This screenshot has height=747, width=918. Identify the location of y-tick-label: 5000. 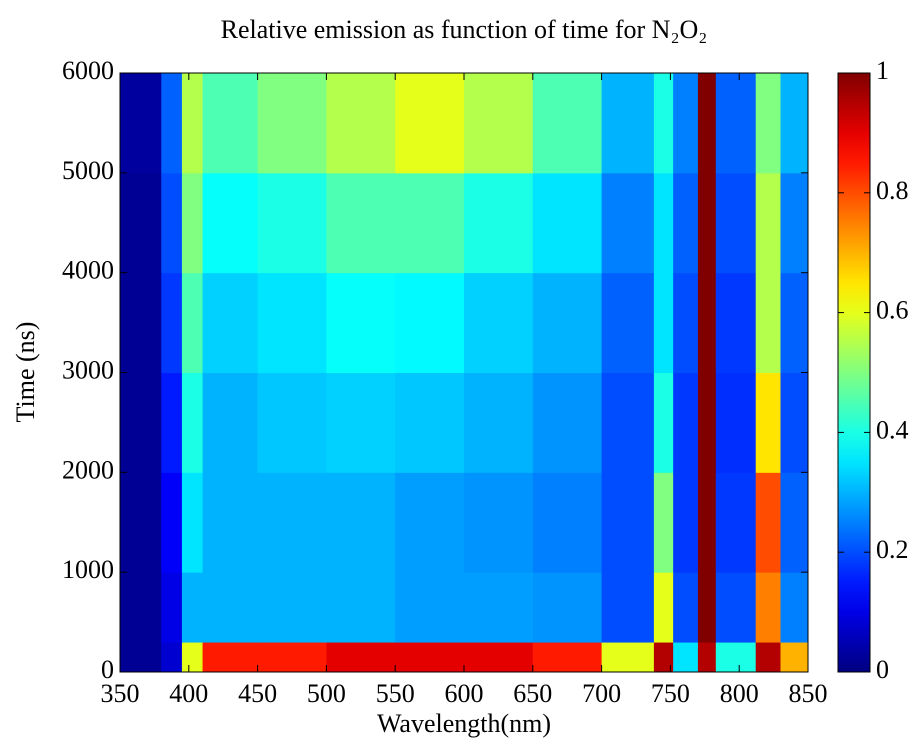
(88, 170).